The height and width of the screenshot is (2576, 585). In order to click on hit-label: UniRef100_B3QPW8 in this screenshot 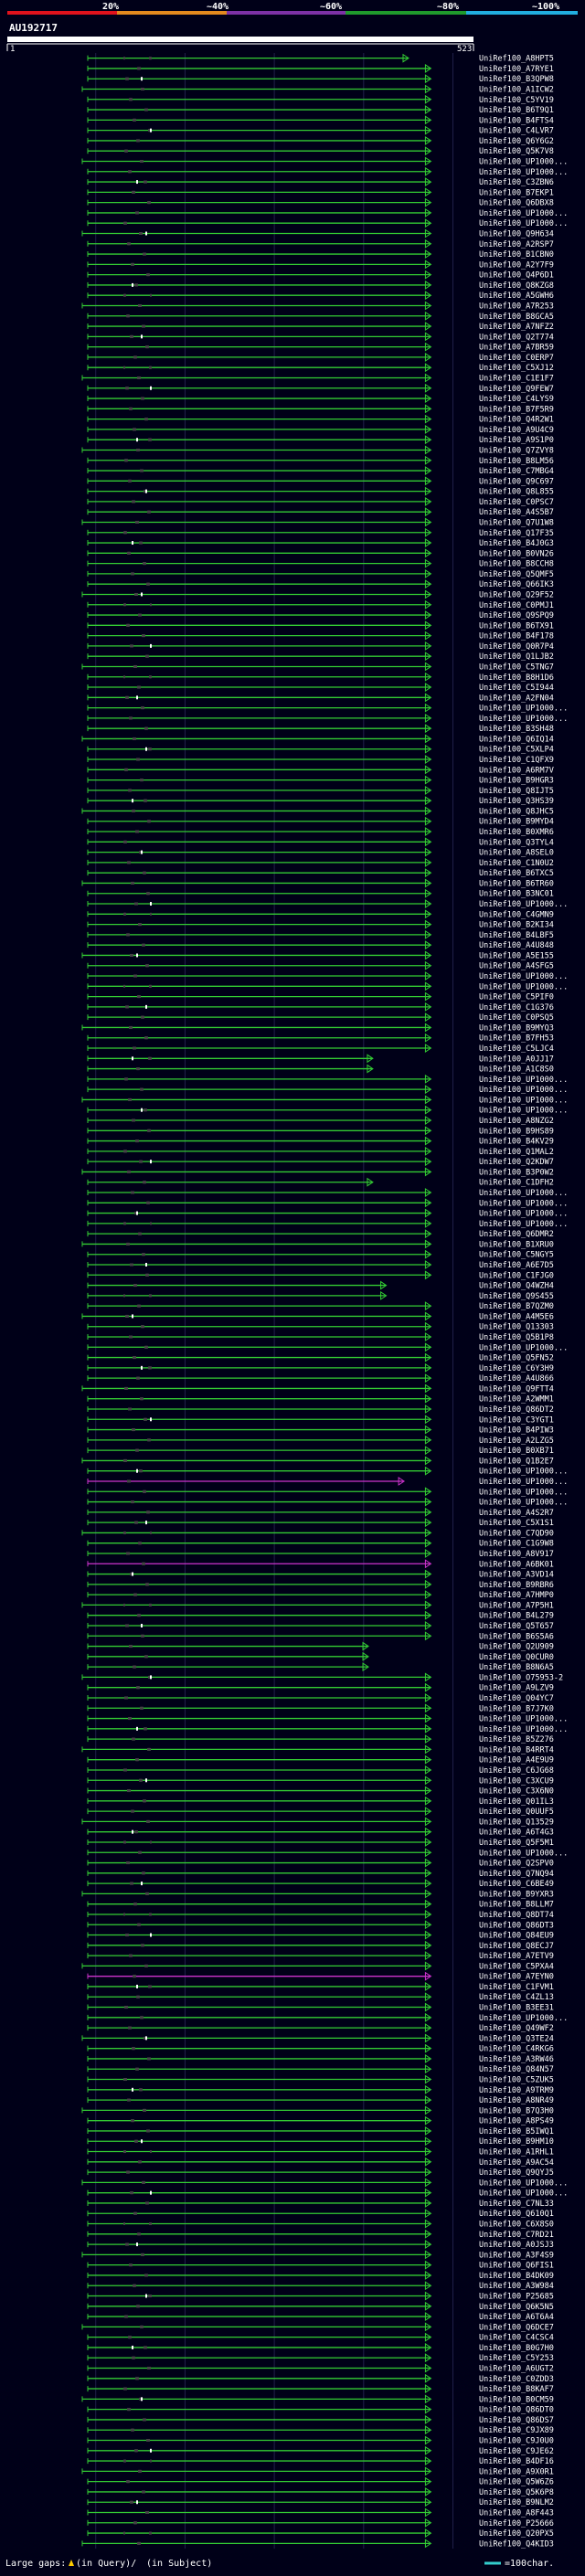, I will do `click(516, 79)`.